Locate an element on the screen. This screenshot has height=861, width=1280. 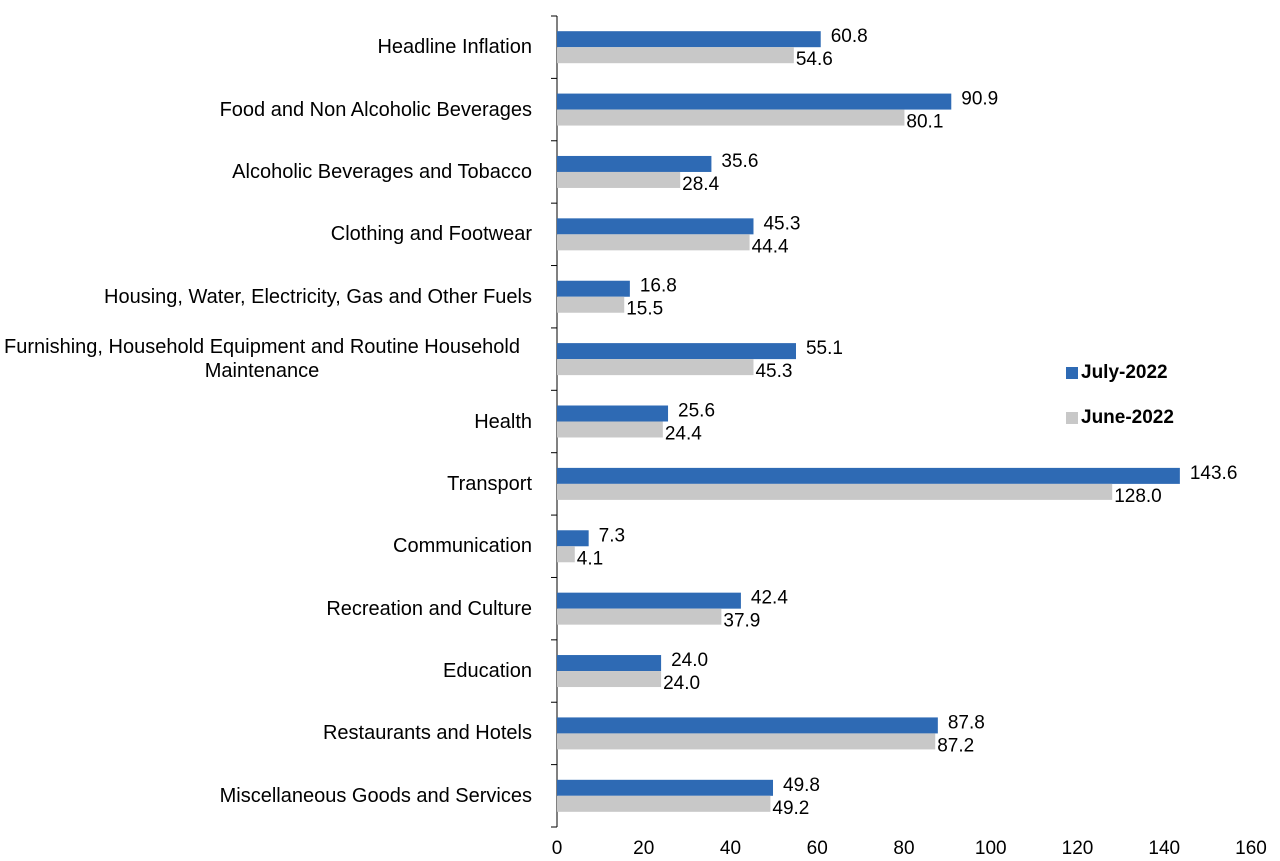
category-text: Restaurants and Hotels is located at coordinates (427, 733).